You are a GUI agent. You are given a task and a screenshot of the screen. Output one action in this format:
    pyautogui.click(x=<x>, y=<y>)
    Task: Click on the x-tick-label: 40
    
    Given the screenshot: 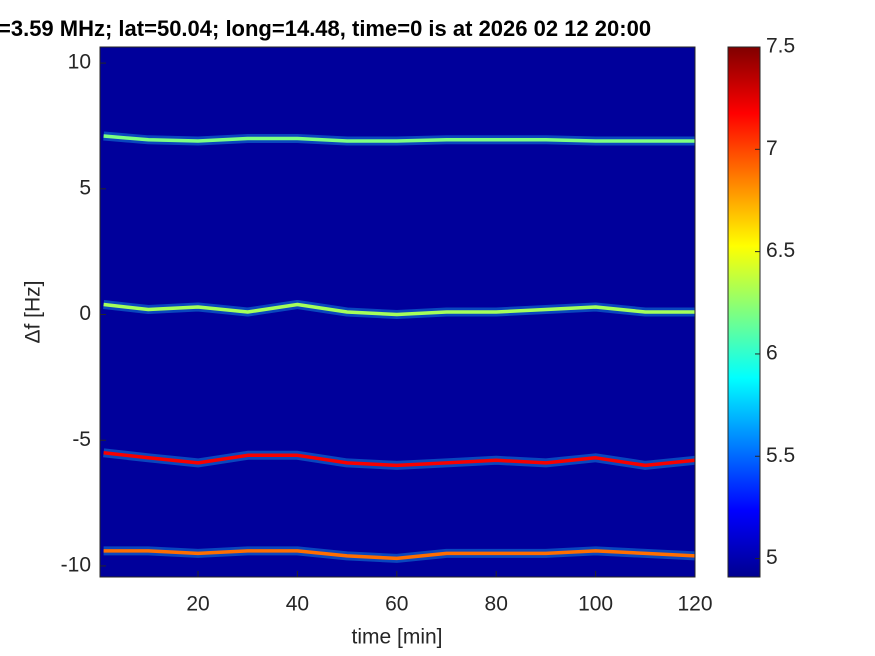 What is the action you would take?
    pyautogui.click(x=297, y=604)
    